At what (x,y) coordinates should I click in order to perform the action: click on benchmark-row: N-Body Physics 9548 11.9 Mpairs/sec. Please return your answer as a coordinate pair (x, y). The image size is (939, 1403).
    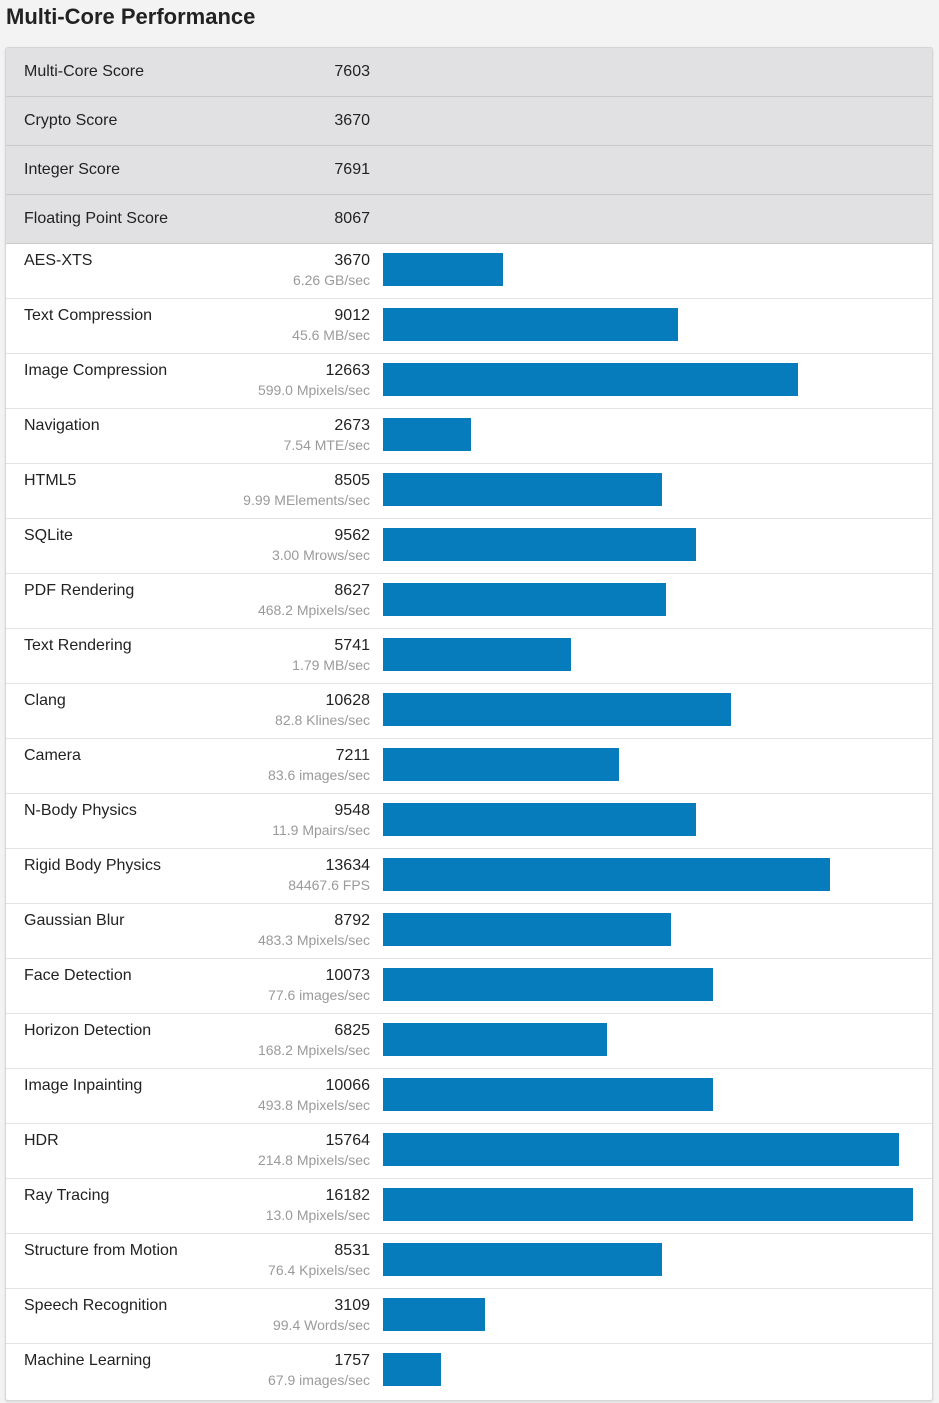
    Looking at the image, I should click on (469, 821).